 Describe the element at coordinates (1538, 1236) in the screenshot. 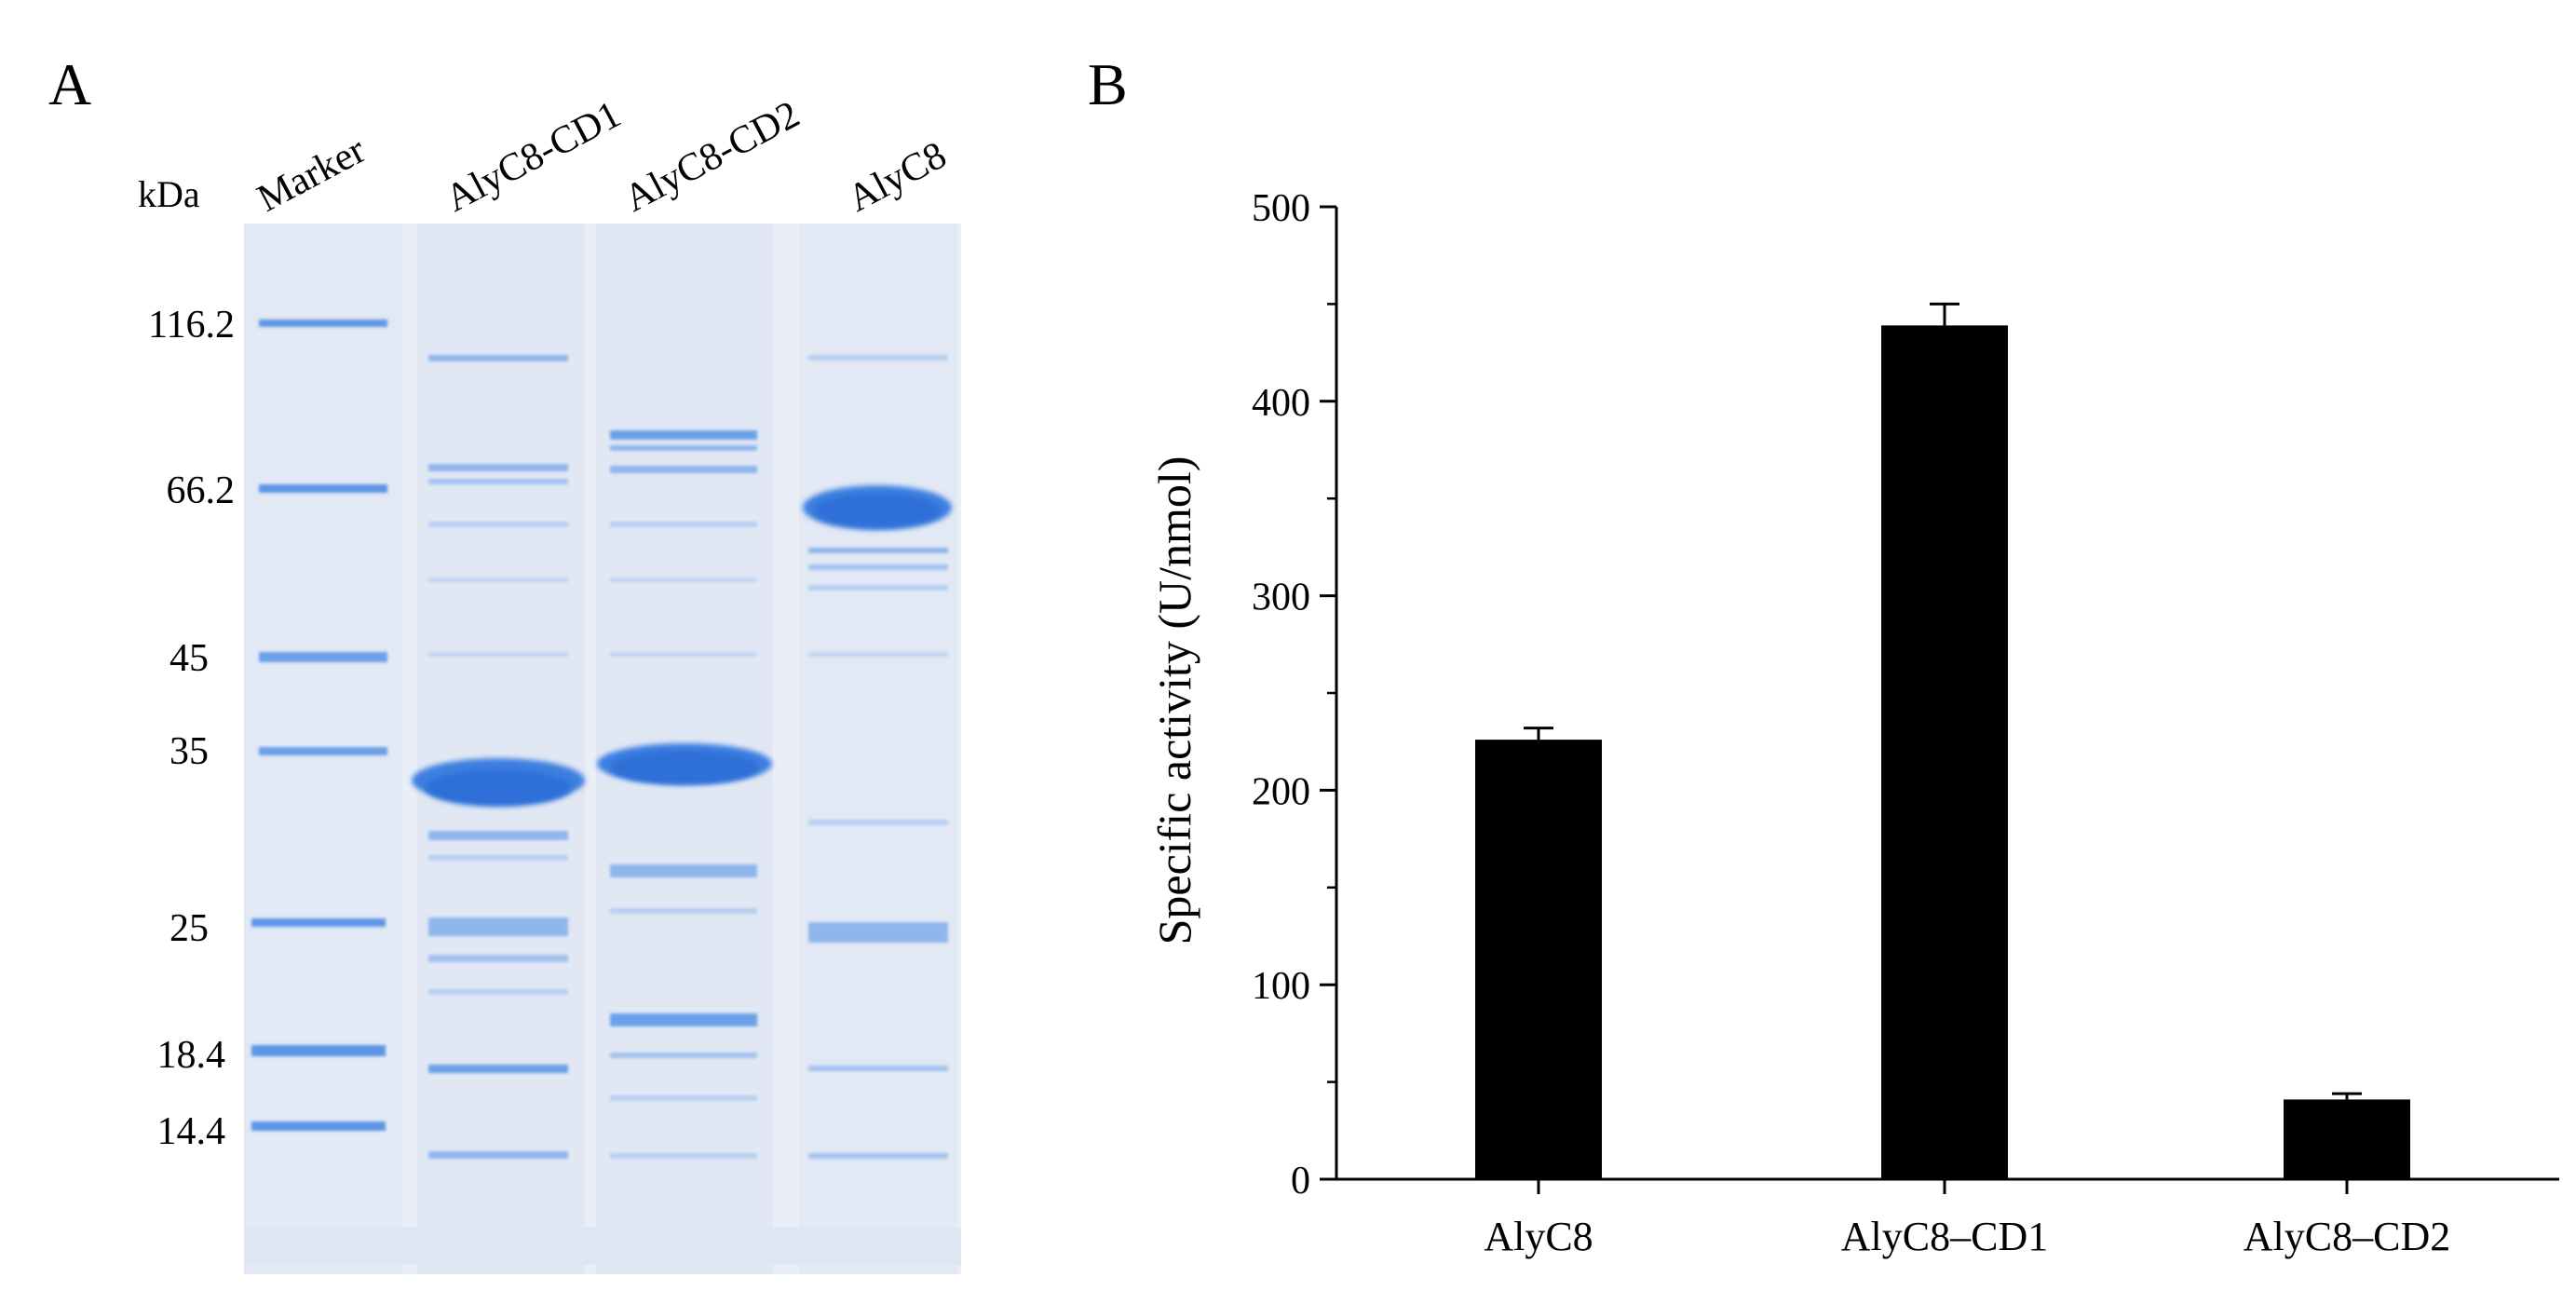

I see `x-tick-label: AlyC8` at that location.